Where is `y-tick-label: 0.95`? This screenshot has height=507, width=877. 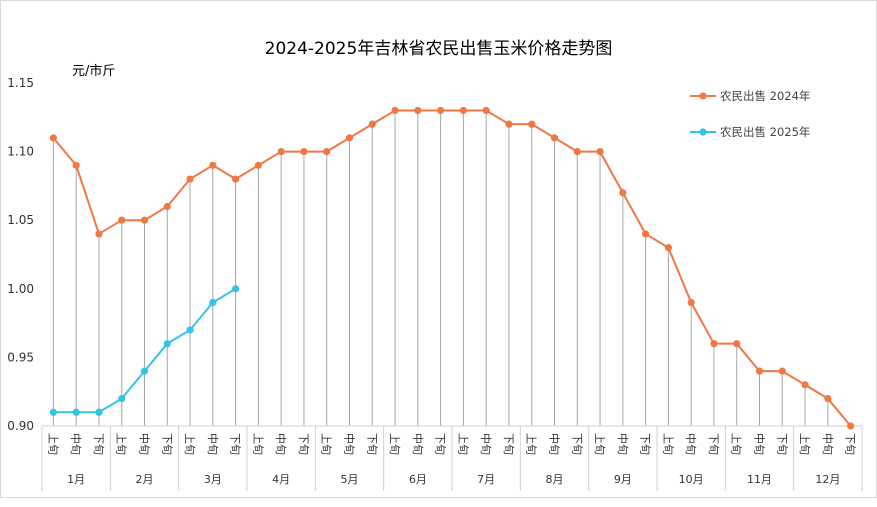
y-tick-label: 0.95 is located at coordinates (20, 357).